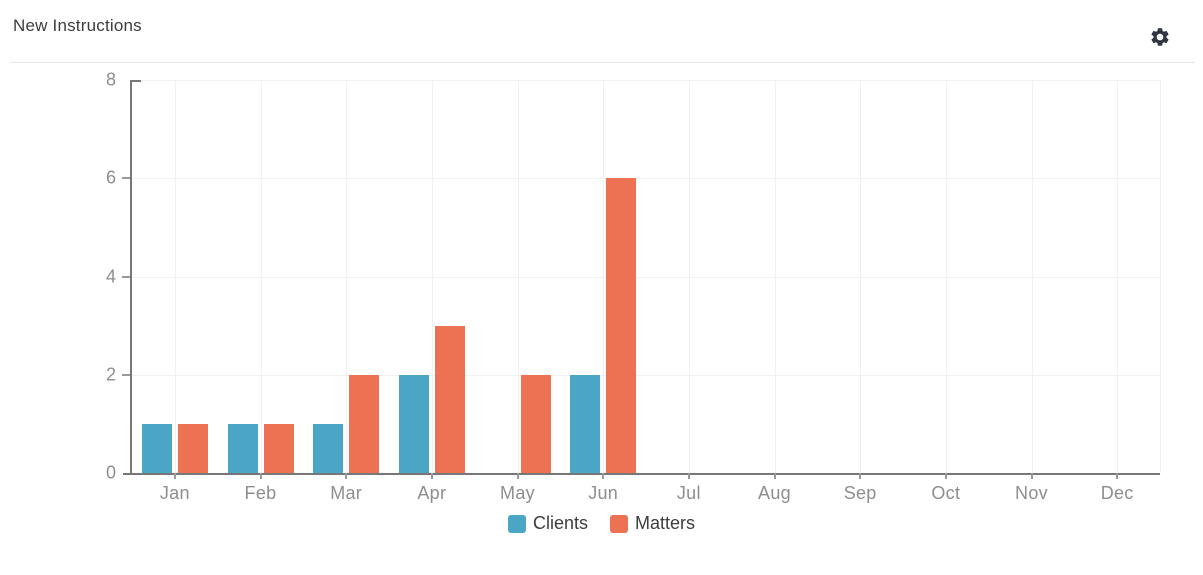 The width and height of the screenshot is (1203, 575). What do you see at coordinates (602, 62) in the screenshot?
I see `header-divider` at bounding box center [602, 62].